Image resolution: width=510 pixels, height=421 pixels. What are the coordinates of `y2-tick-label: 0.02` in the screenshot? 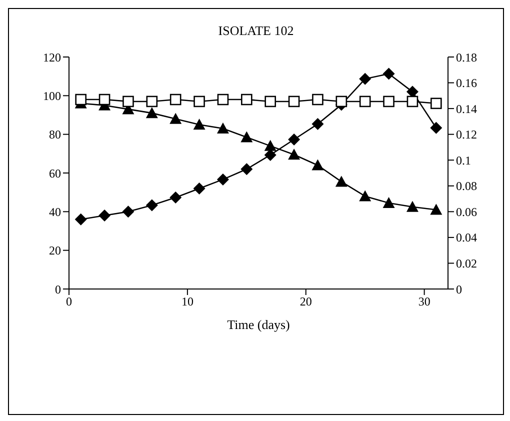 It's located at (466, 263).